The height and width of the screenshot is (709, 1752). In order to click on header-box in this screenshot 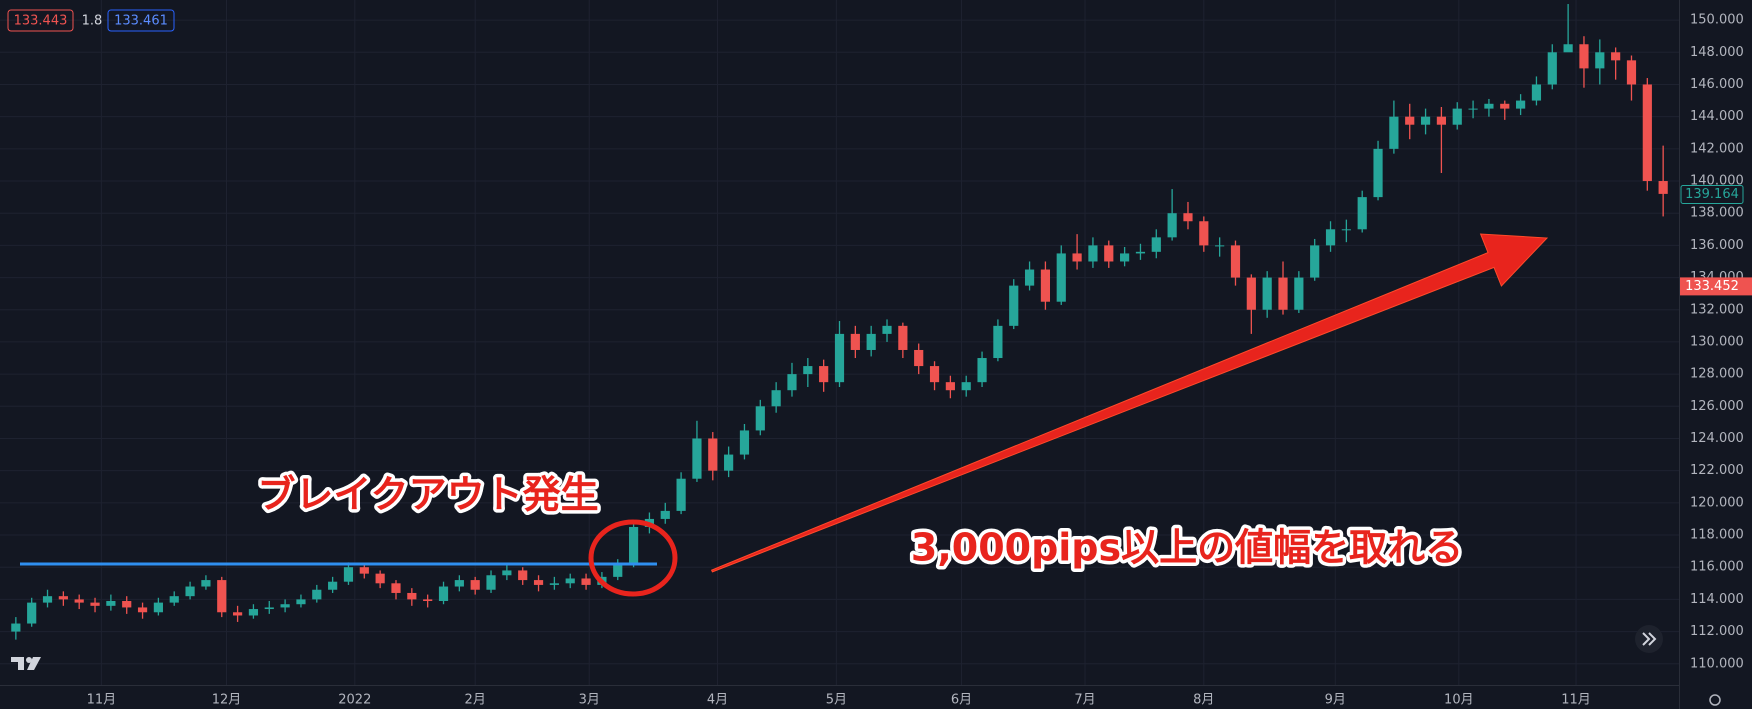, I will do `click(141, 20)`.